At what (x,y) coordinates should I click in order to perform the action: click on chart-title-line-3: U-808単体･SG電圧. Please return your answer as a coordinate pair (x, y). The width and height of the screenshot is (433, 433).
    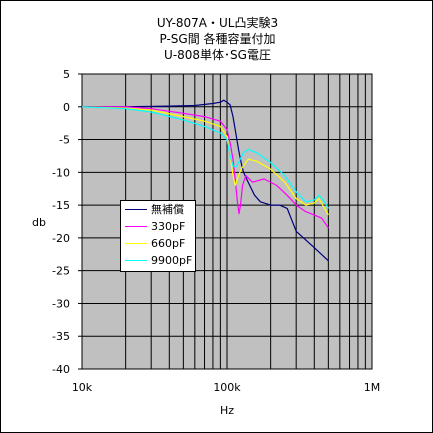
    Looking at the image, I should click on (217, 55).